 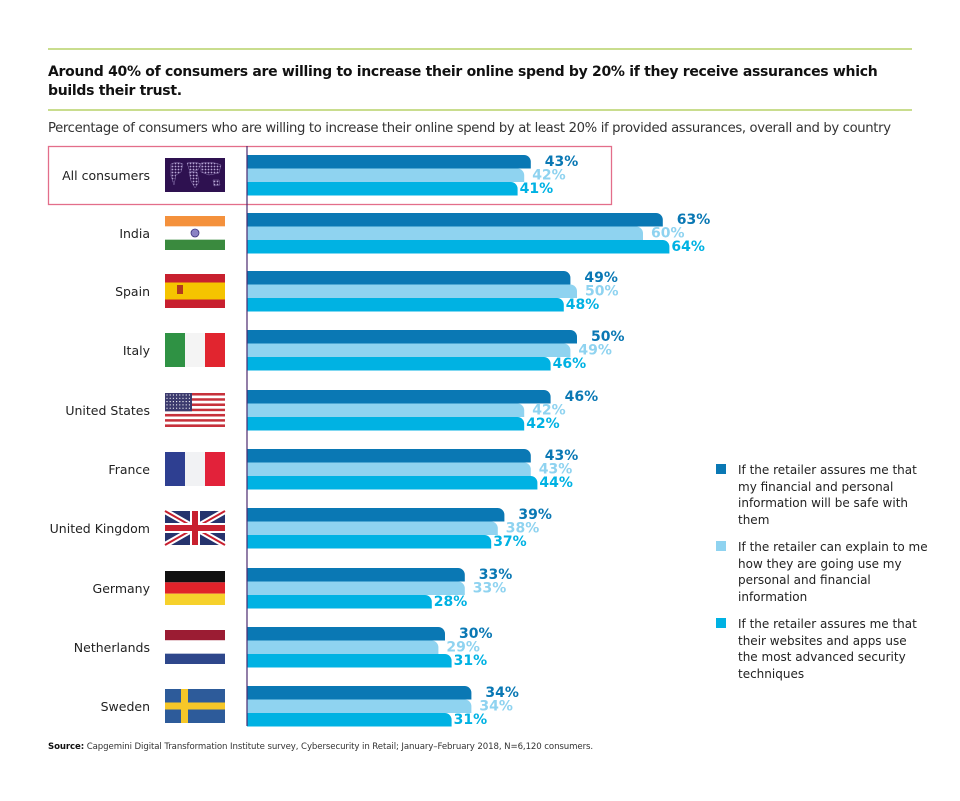 What do you see at coordinates (502, 693) in the screenshot?
I see `data-label-series-1: 34%` at bounding box center [502, 693].